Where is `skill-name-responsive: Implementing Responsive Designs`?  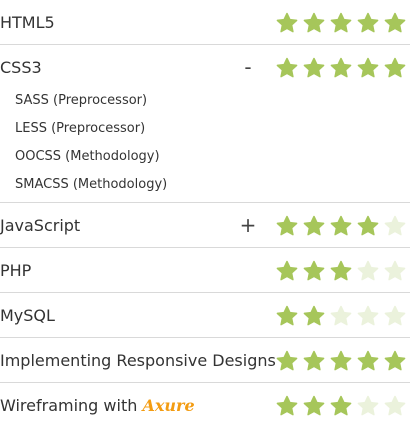 skill-name-responsive: Implementing Responsive Designs is located at coordinates (138, 360).